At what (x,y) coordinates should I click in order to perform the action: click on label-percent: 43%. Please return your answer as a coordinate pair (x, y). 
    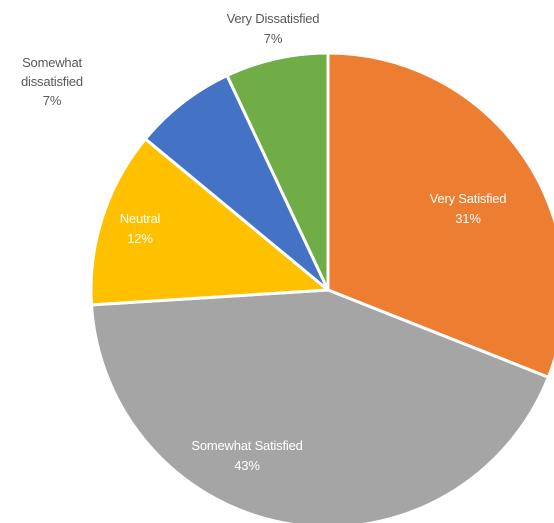
    Looking at the image, I should click on (247, 465).